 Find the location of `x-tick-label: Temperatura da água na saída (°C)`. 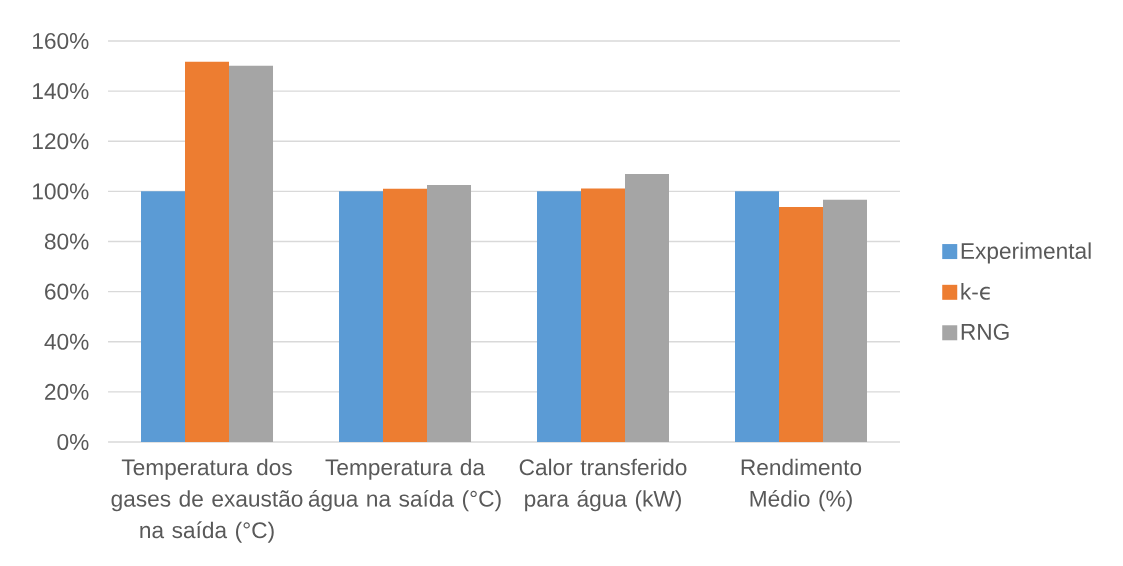

x-tick-label: Temperatura da água na saída (°C) is located at coordinates (404, 485).